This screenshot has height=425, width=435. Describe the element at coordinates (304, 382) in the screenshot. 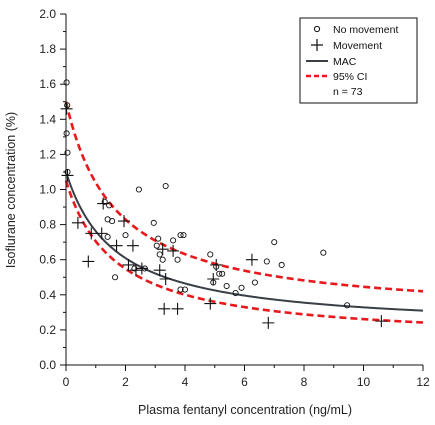

I see `x-tick-label: 8` at that location.